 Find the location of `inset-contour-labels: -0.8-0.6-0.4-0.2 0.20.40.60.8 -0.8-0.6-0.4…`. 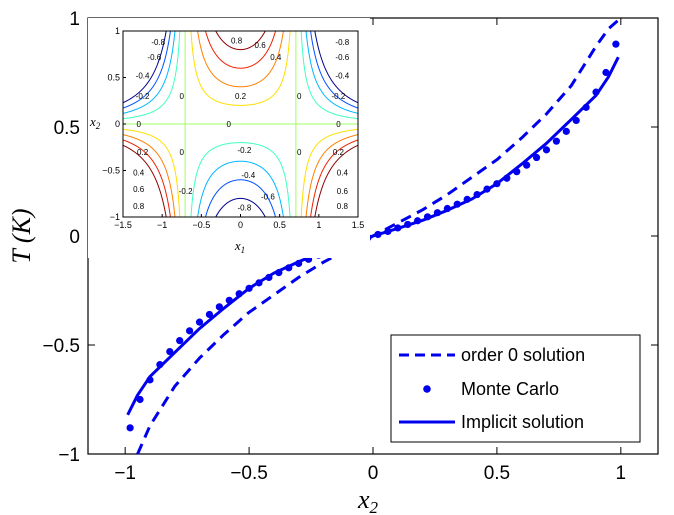

inset-contour-labels: -0.8-0.6-0.4-0.2 0.20.40.60.8 -0.8-0.6-0.4… is located at coordinates (241, 124).